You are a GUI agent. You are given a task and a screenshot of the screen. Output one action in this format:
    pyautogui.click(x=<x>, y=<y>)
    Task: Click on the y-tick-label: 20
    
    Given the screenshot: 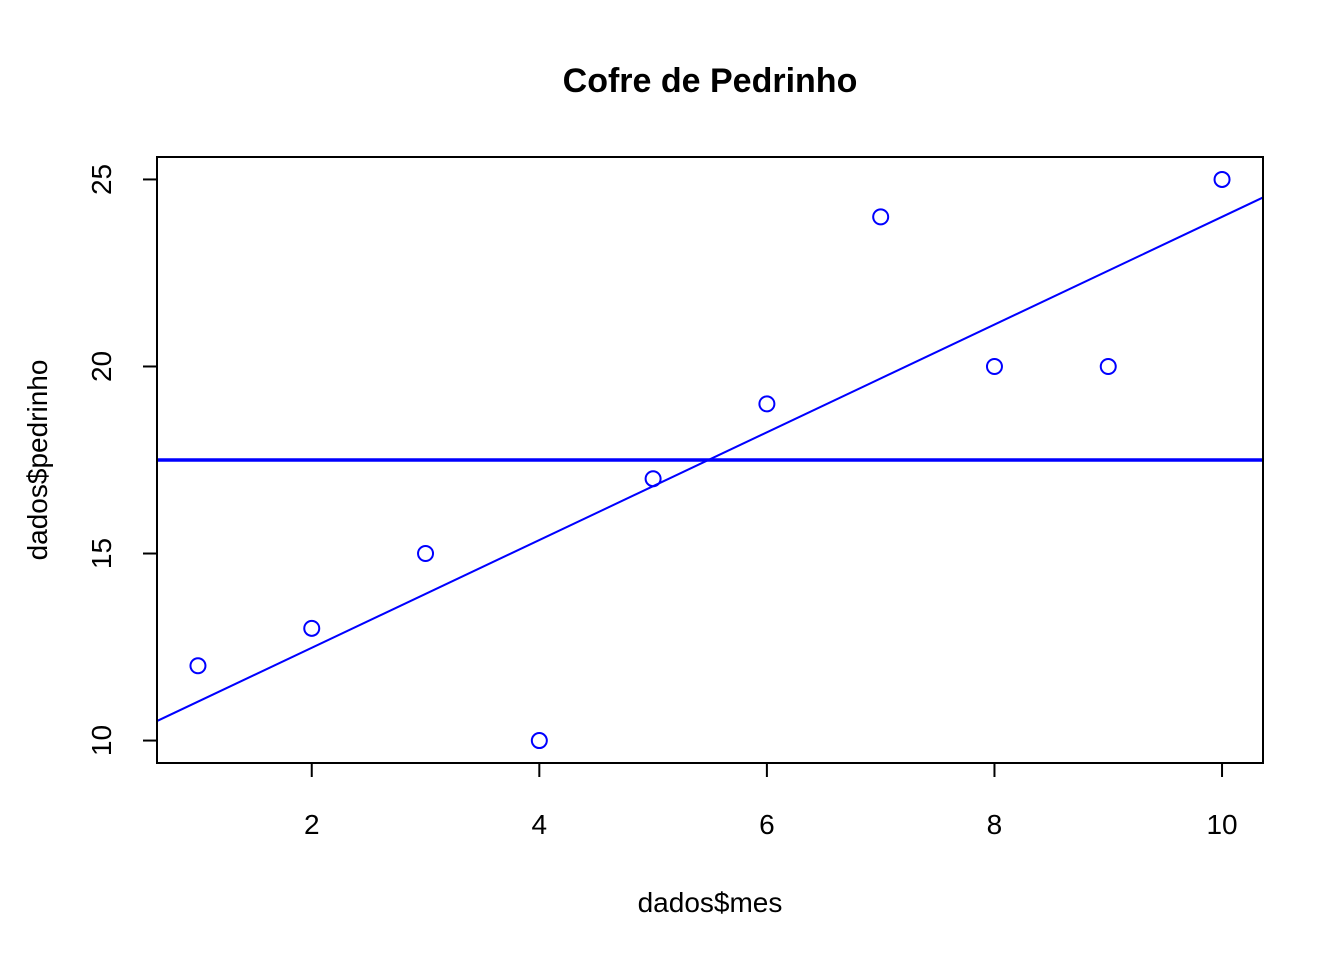 What is the action you would take?
    pyautogui.click(x=101, y=366)
    